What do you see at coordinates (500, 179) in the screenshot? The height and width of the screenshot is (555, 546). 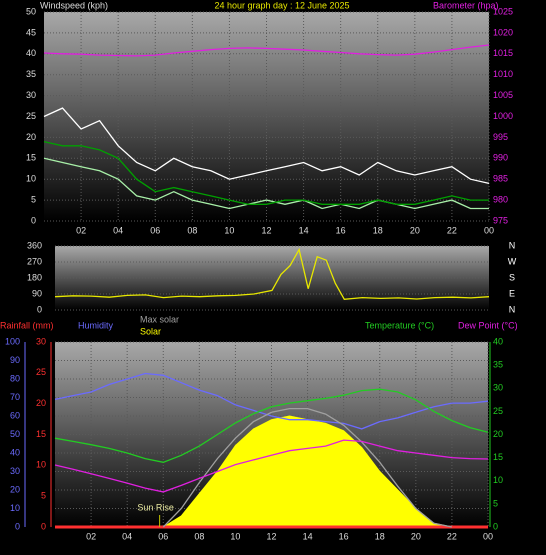 I see `y-tick-label: 985` at bounding box center [500, 179].